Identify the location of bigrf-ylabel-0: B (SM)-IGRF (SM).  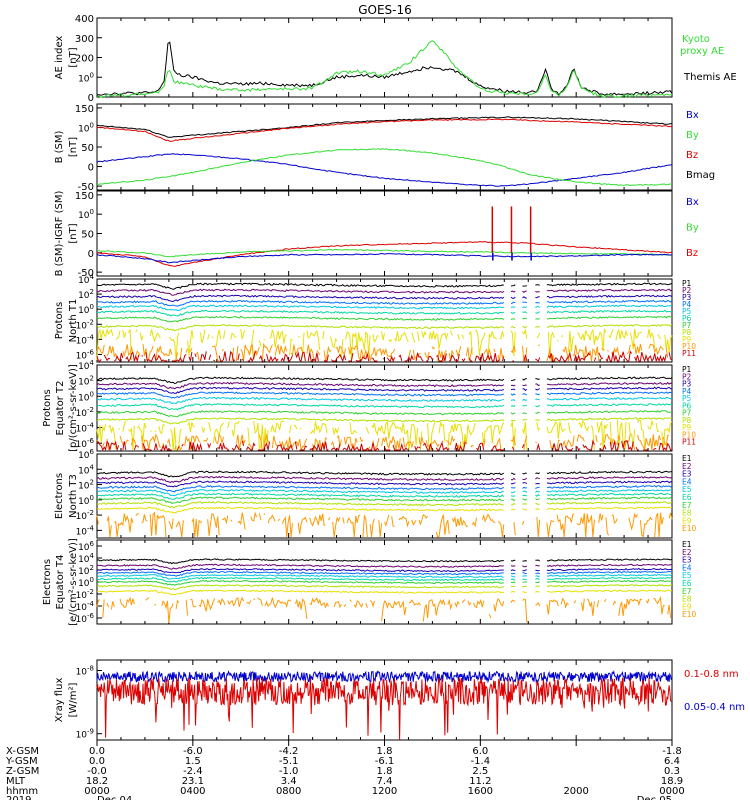
(59, 234).